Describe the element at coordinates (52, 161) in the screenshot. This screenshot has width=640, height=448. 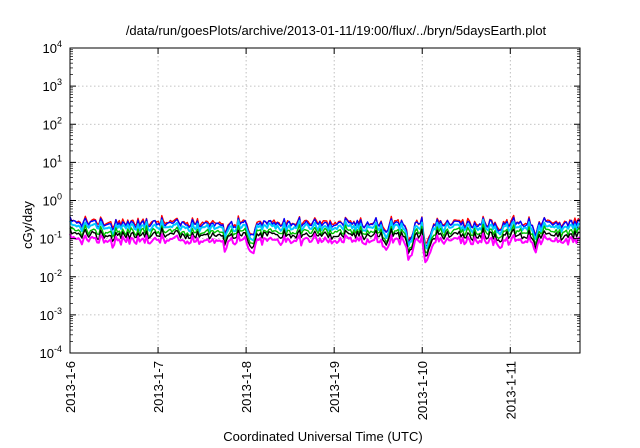
I see `y-tick-label: 10¹` at that location.